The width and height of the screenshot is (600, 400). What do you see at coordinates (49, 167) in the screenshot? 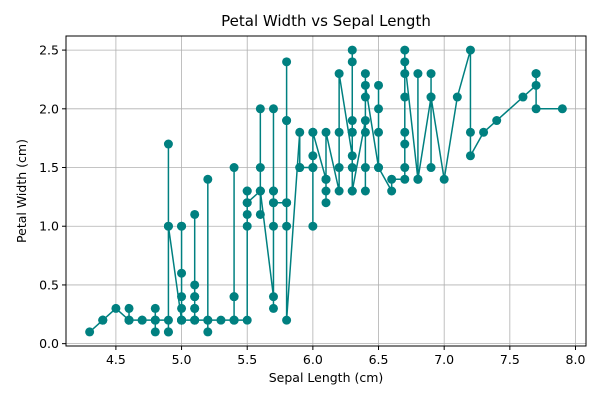
I see `y-tick-label: 1.5` at bounding box center [49, 167].